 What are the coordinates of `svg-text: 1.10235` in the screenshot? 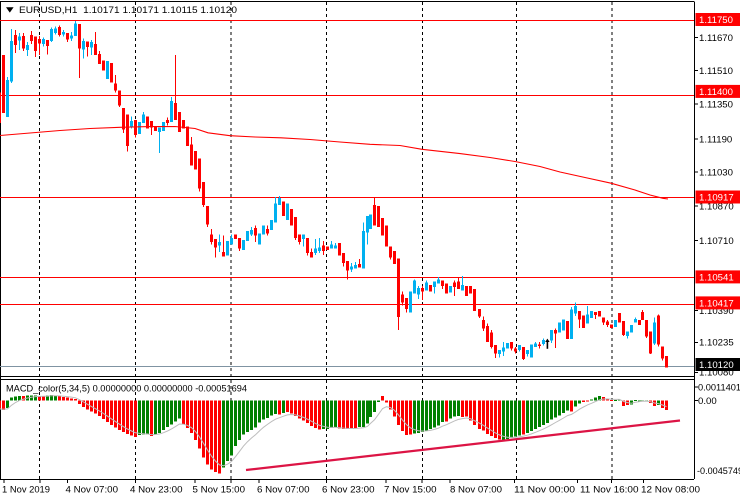 It's located at (716, 343).